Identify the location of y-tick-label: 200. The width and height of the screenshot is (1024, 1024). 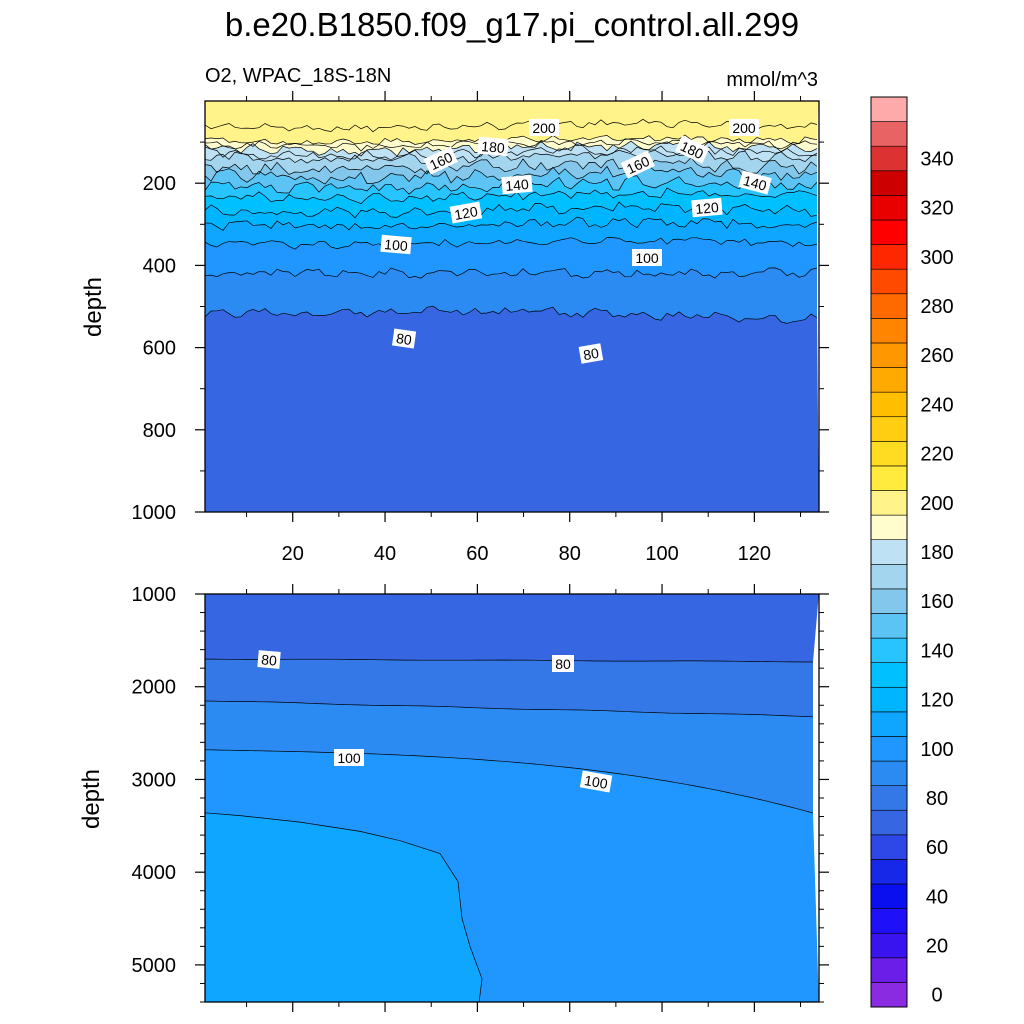
(159, 184).